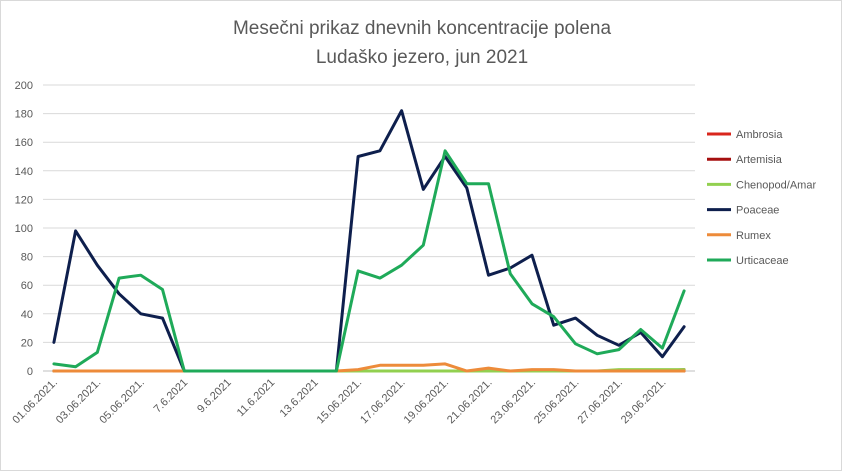 Image resolution: width=842 pixels, height=471 pixels. What do you see at coordinates (30, 372) in the screenshot?
I see `y-tick-label: 0` at bounding box center [30, 372].